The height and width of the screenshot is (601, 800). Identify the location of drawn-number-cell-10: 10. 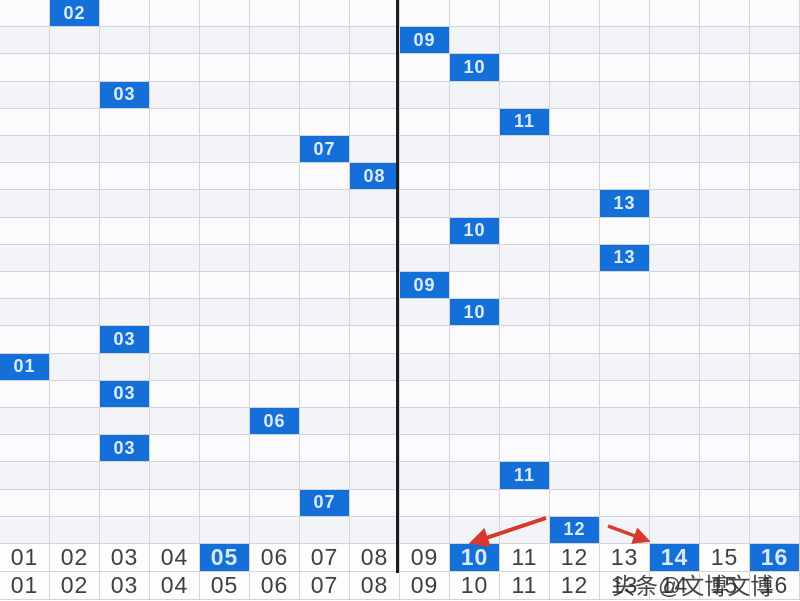
(475, 313).